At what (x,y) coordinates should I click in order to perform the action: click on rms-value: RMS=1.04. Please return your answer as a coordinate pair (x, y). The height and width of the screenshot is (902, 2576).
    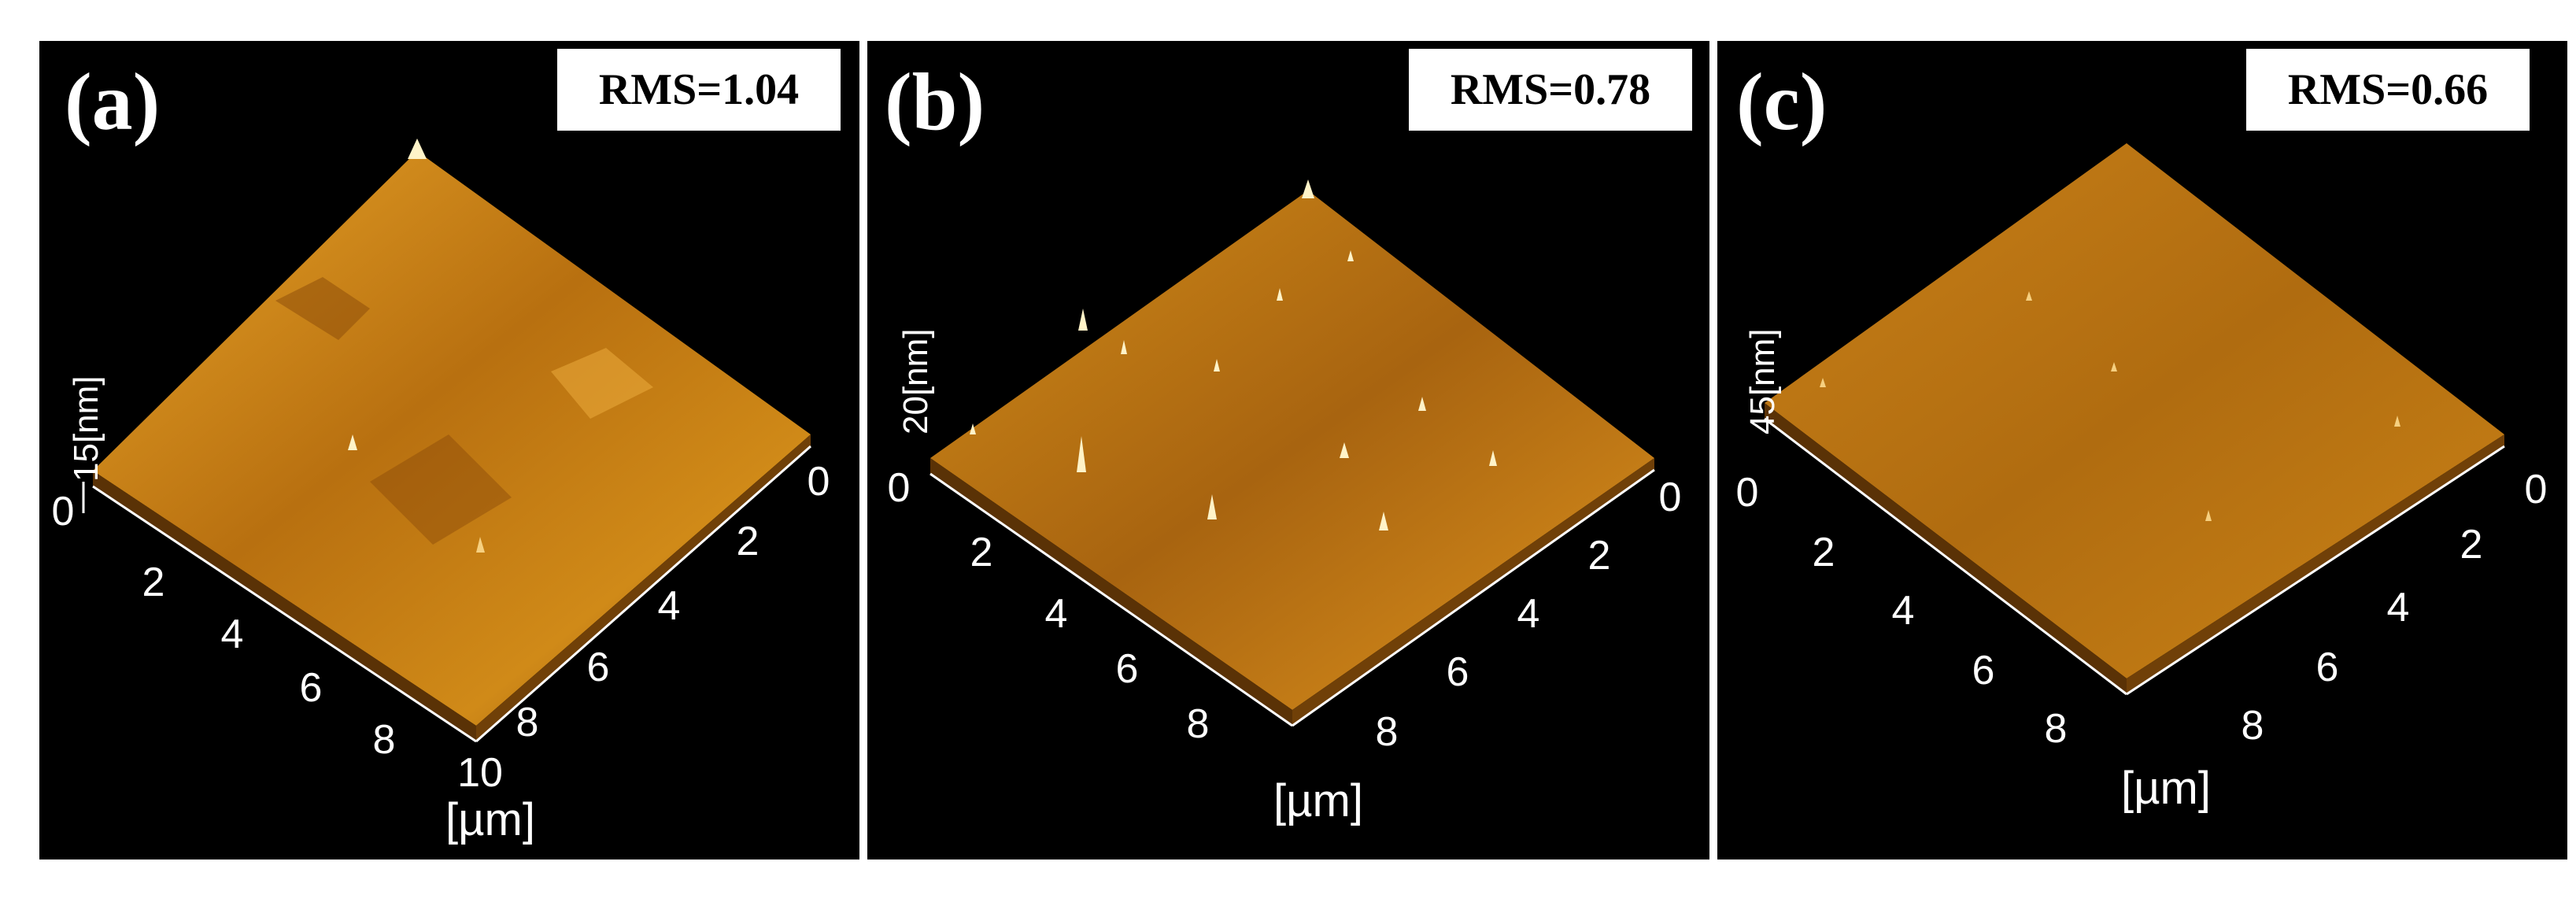
    Looking at the image, I should click on (699, 90).